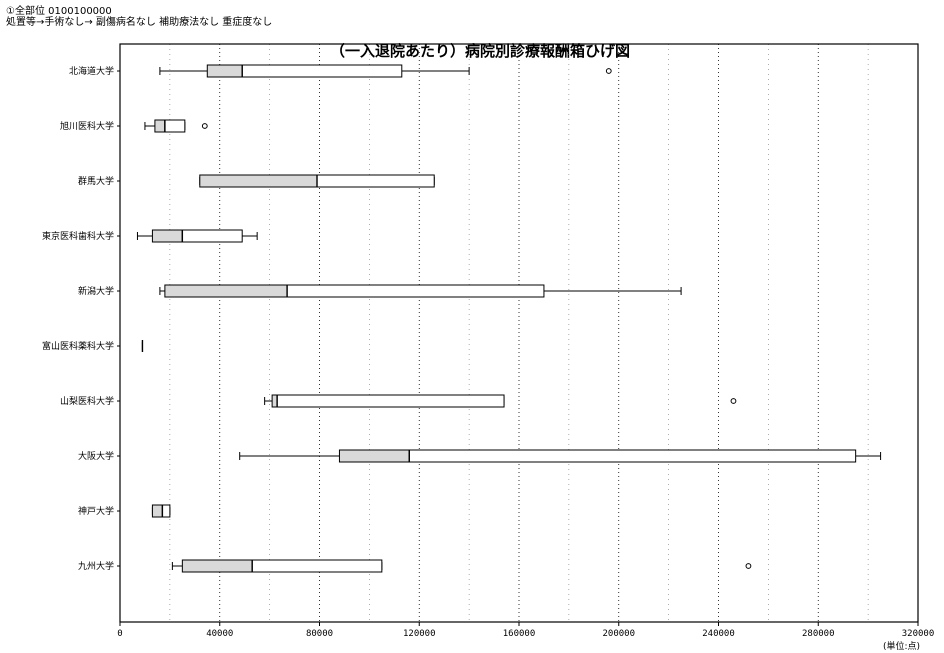 The height and width of the screenshot is (653, 944). I want to click on category-label: 富山医科薬科大学, so click(78, 346).